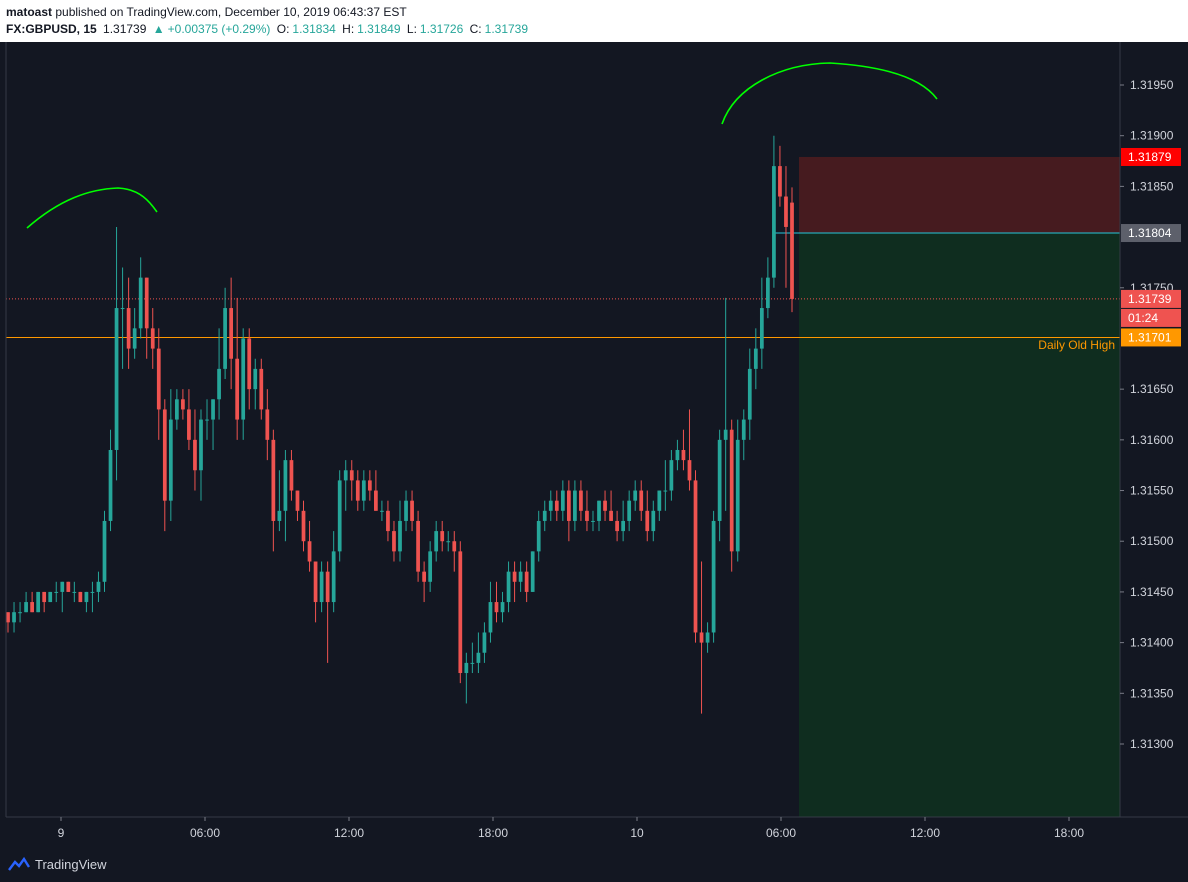 This screenshot has height=882, width=1188. I want to click on symbol-label: FX:GBPUSD, 15, so click(51, 29).